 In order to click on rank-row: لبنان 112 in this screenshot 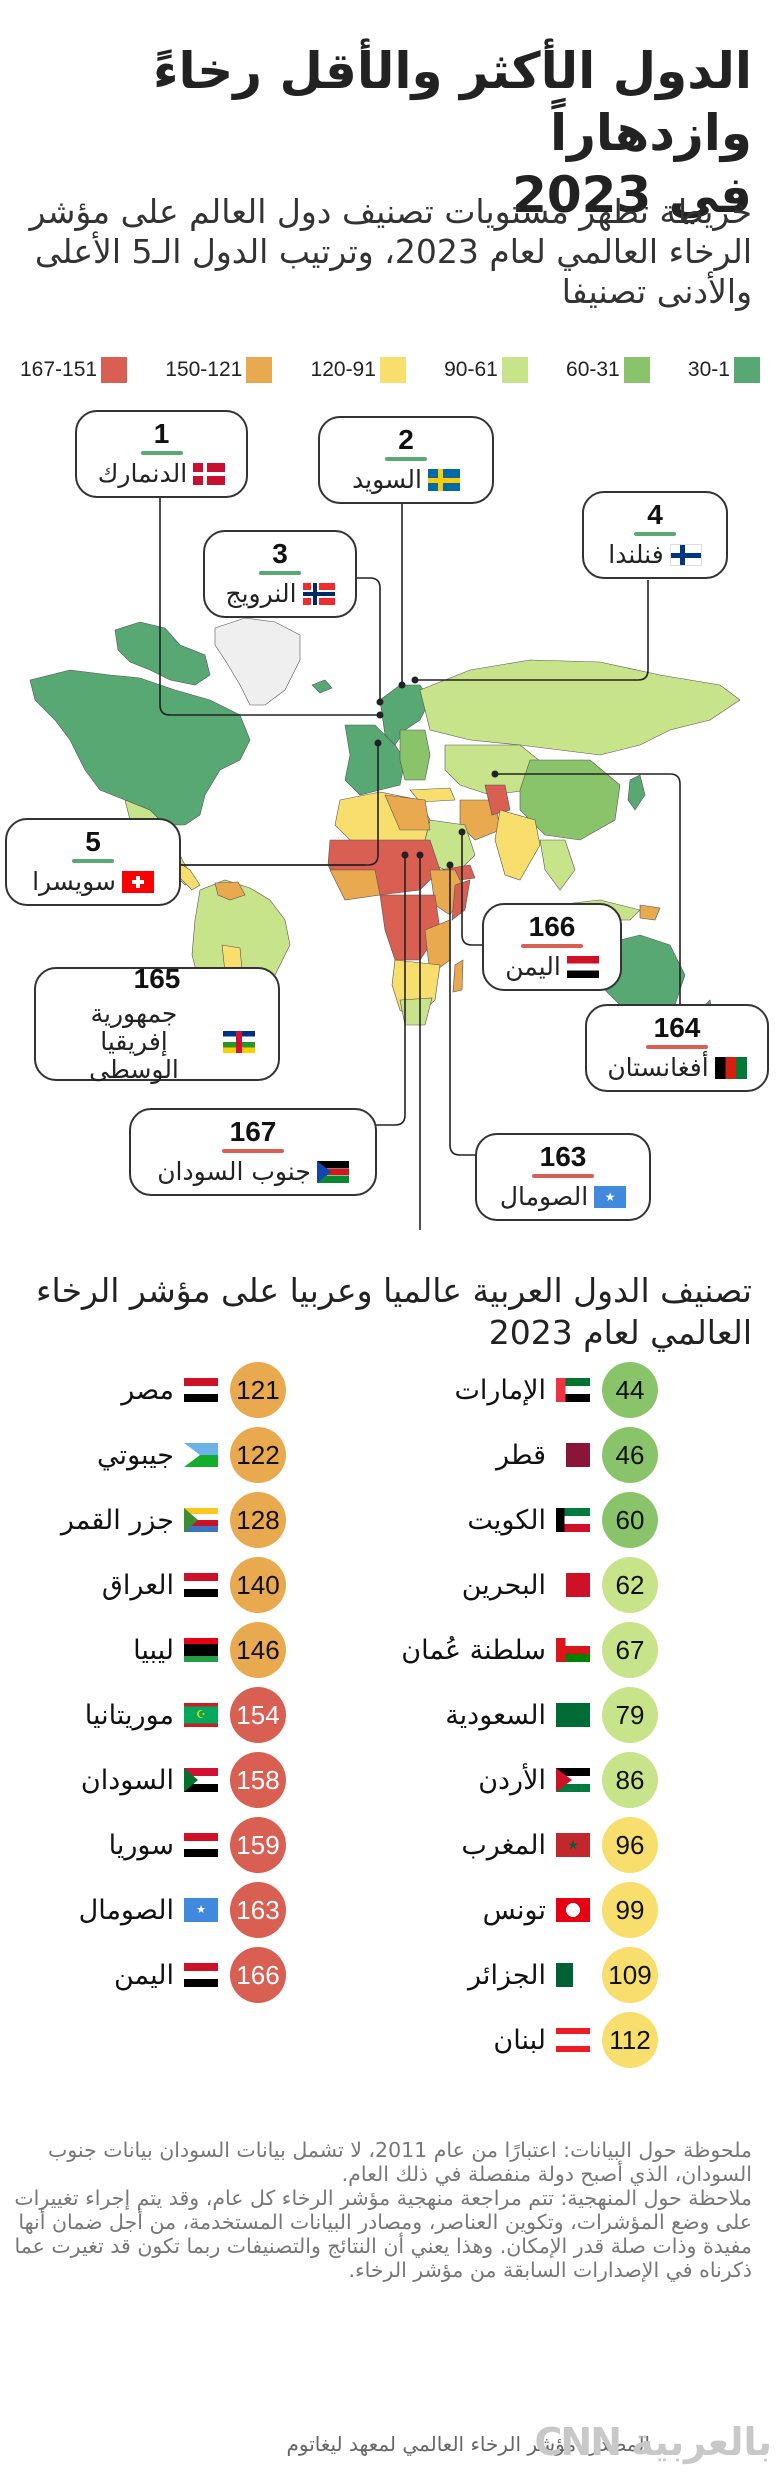, I will do `click(575, 2040)`.